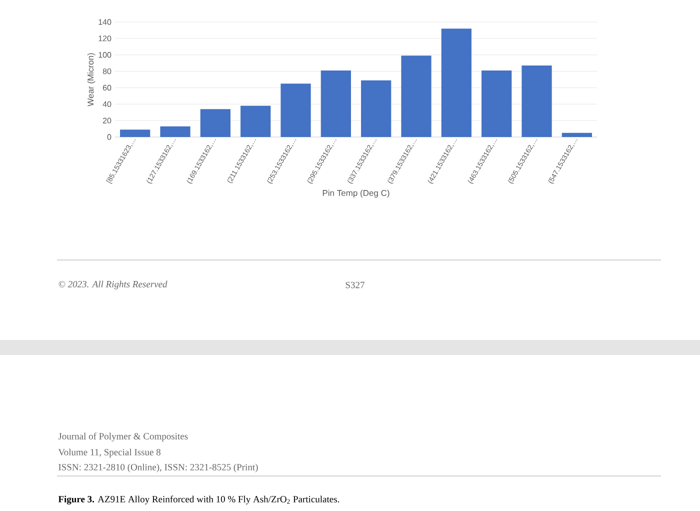 This screenshot has width=700, height=511. What do you see at coordinates (113, 285) in the screenshot?
I see `text: © 2023. All Rights Reserved` at bounding box center [113, 285].